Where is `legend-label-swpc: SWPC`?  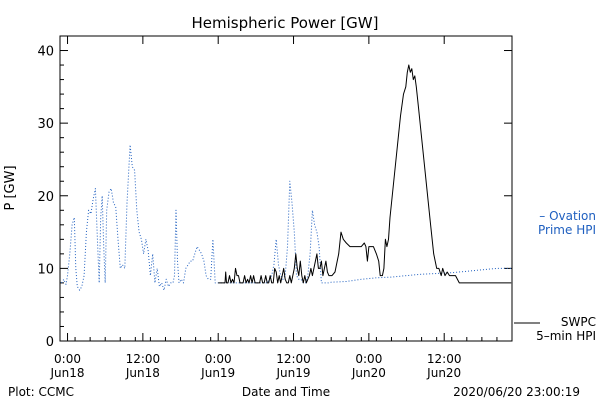 legend-label-swpc: SWPC is located at coordinates (578, 322).